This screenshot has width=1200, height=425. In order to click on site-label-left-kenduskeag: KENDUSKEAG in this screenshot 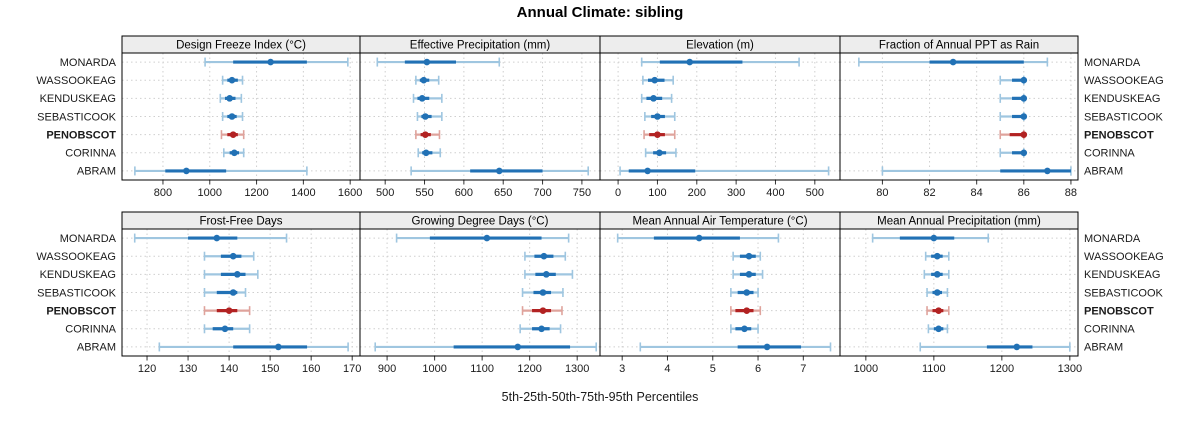, I will do `click(78, 99)`.